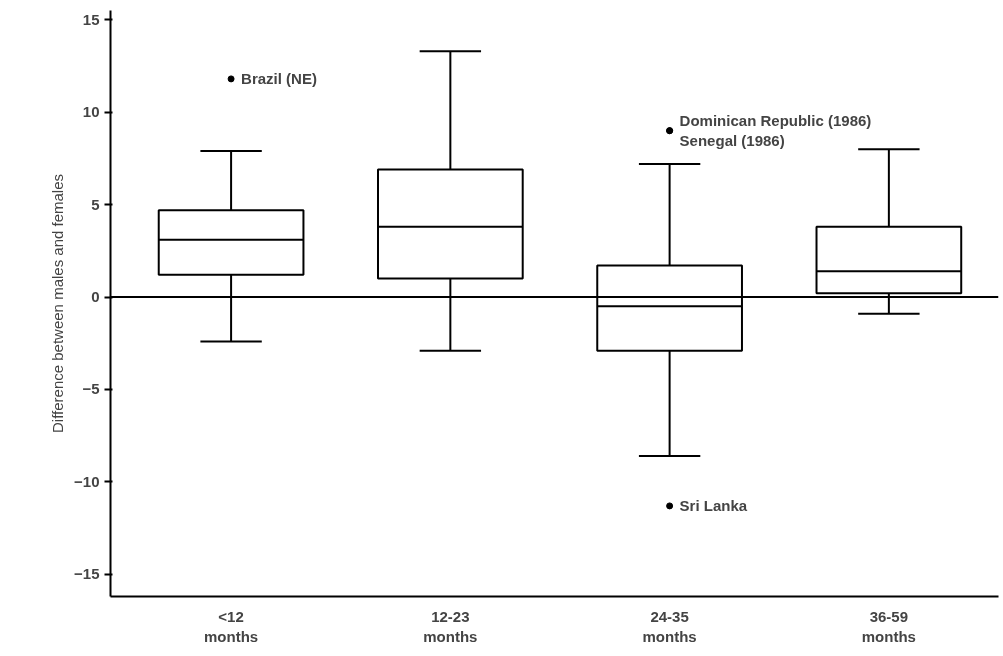  Describe the element at coordinates (95, 297) in the screenshot. I see `y-tick-label: 0` at that location.